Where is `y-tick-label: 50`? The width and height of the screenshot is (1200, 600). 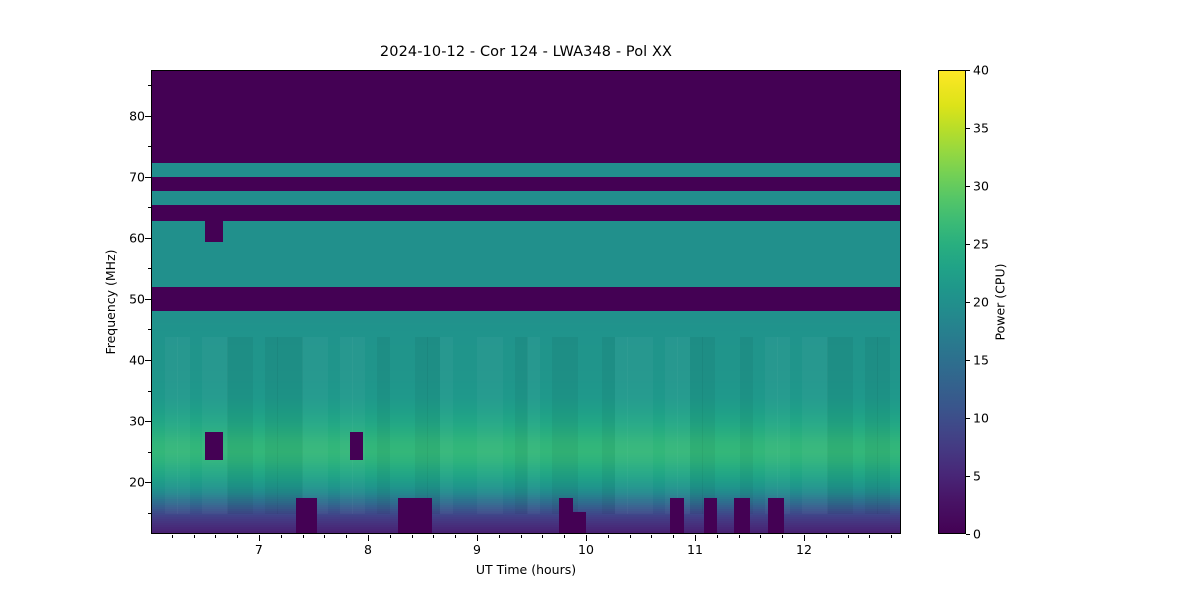
y-tick-label: 50 is located at coordinates (137, 299).